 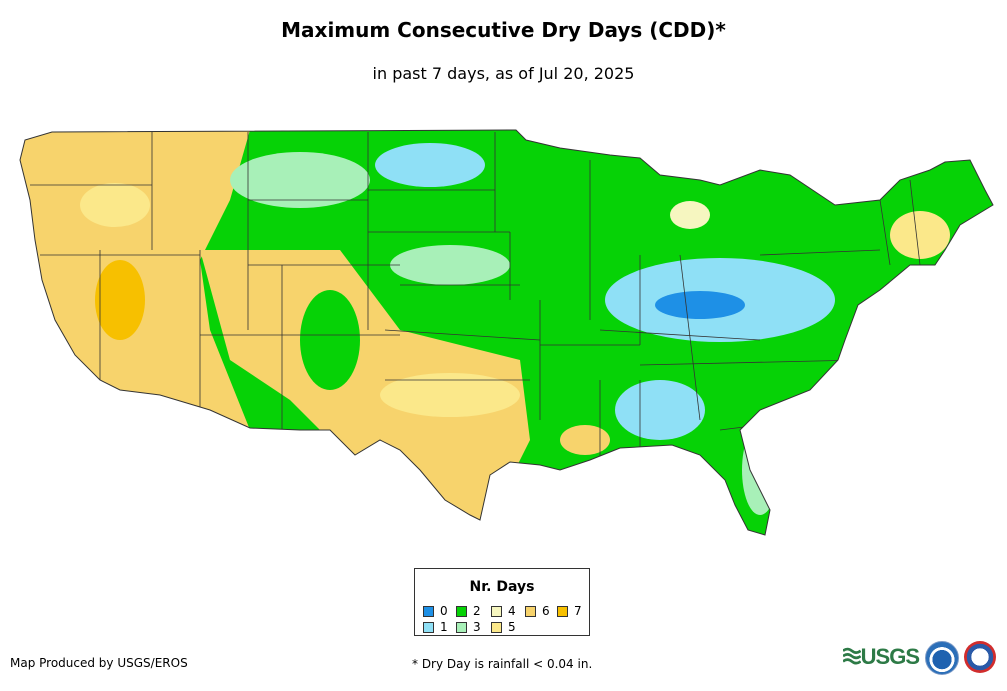 What do you see at coordinates (503, 30) in the screenshot?
I see `map-title: Maximum Consecutive Dry Days (CDD)*` at bounding box center [503, 30].